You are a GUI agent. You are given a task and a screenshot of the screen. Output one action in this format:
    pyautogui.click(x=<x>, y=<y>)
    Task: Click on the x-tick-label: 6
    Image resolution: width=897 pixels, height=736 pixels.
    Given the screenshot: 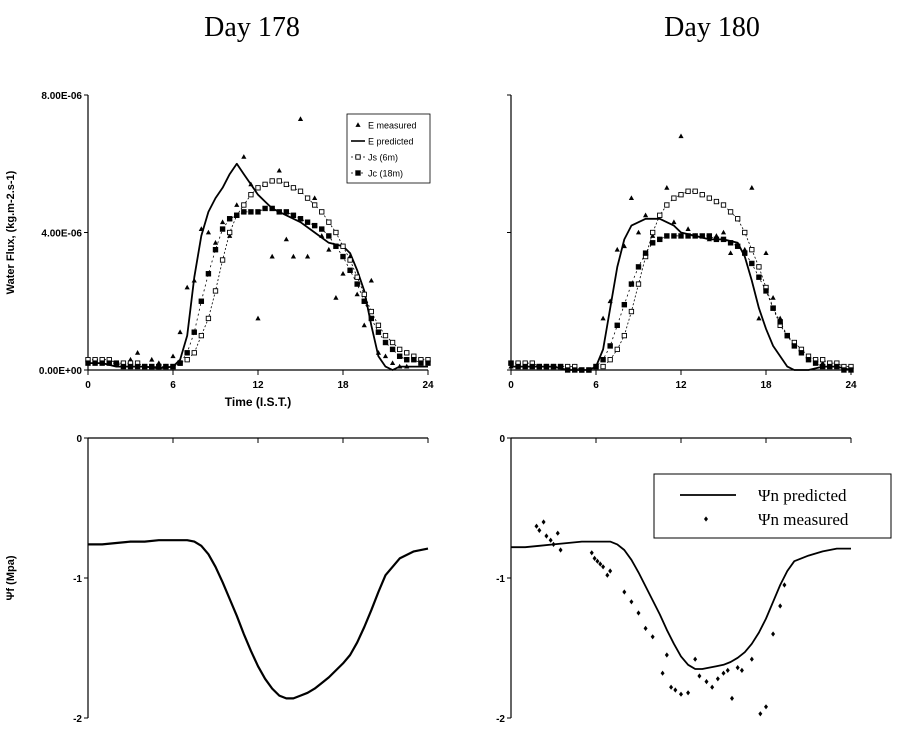 What is the action you would take?
    pyautogui.click(x=596, y=385)
    